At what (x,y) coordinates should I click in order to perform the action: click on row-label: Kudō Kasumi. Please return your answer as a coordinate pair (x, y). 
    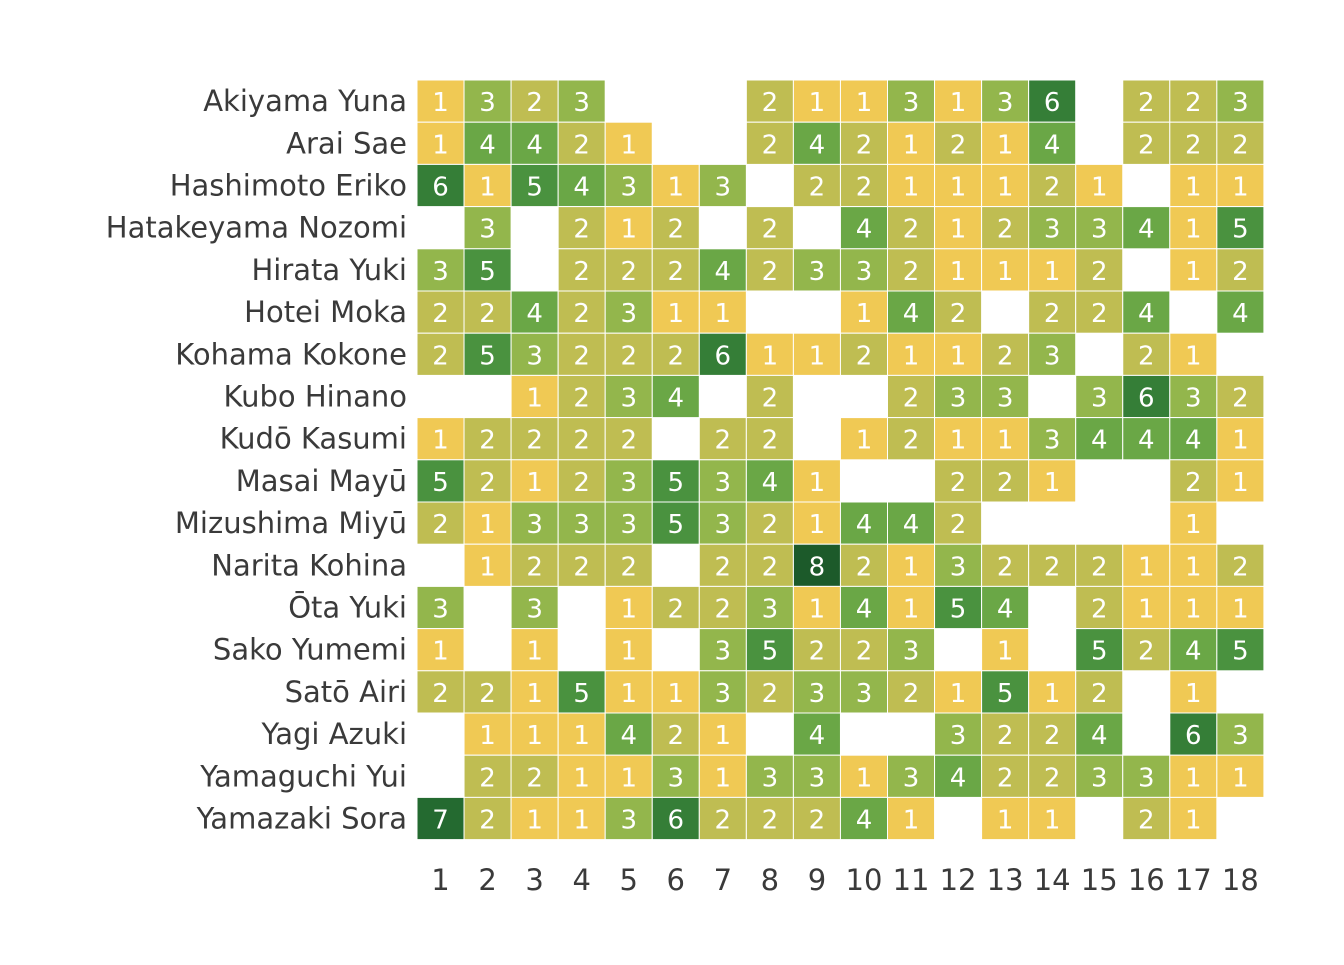
    Looking at the image, I should click on (313, 439).